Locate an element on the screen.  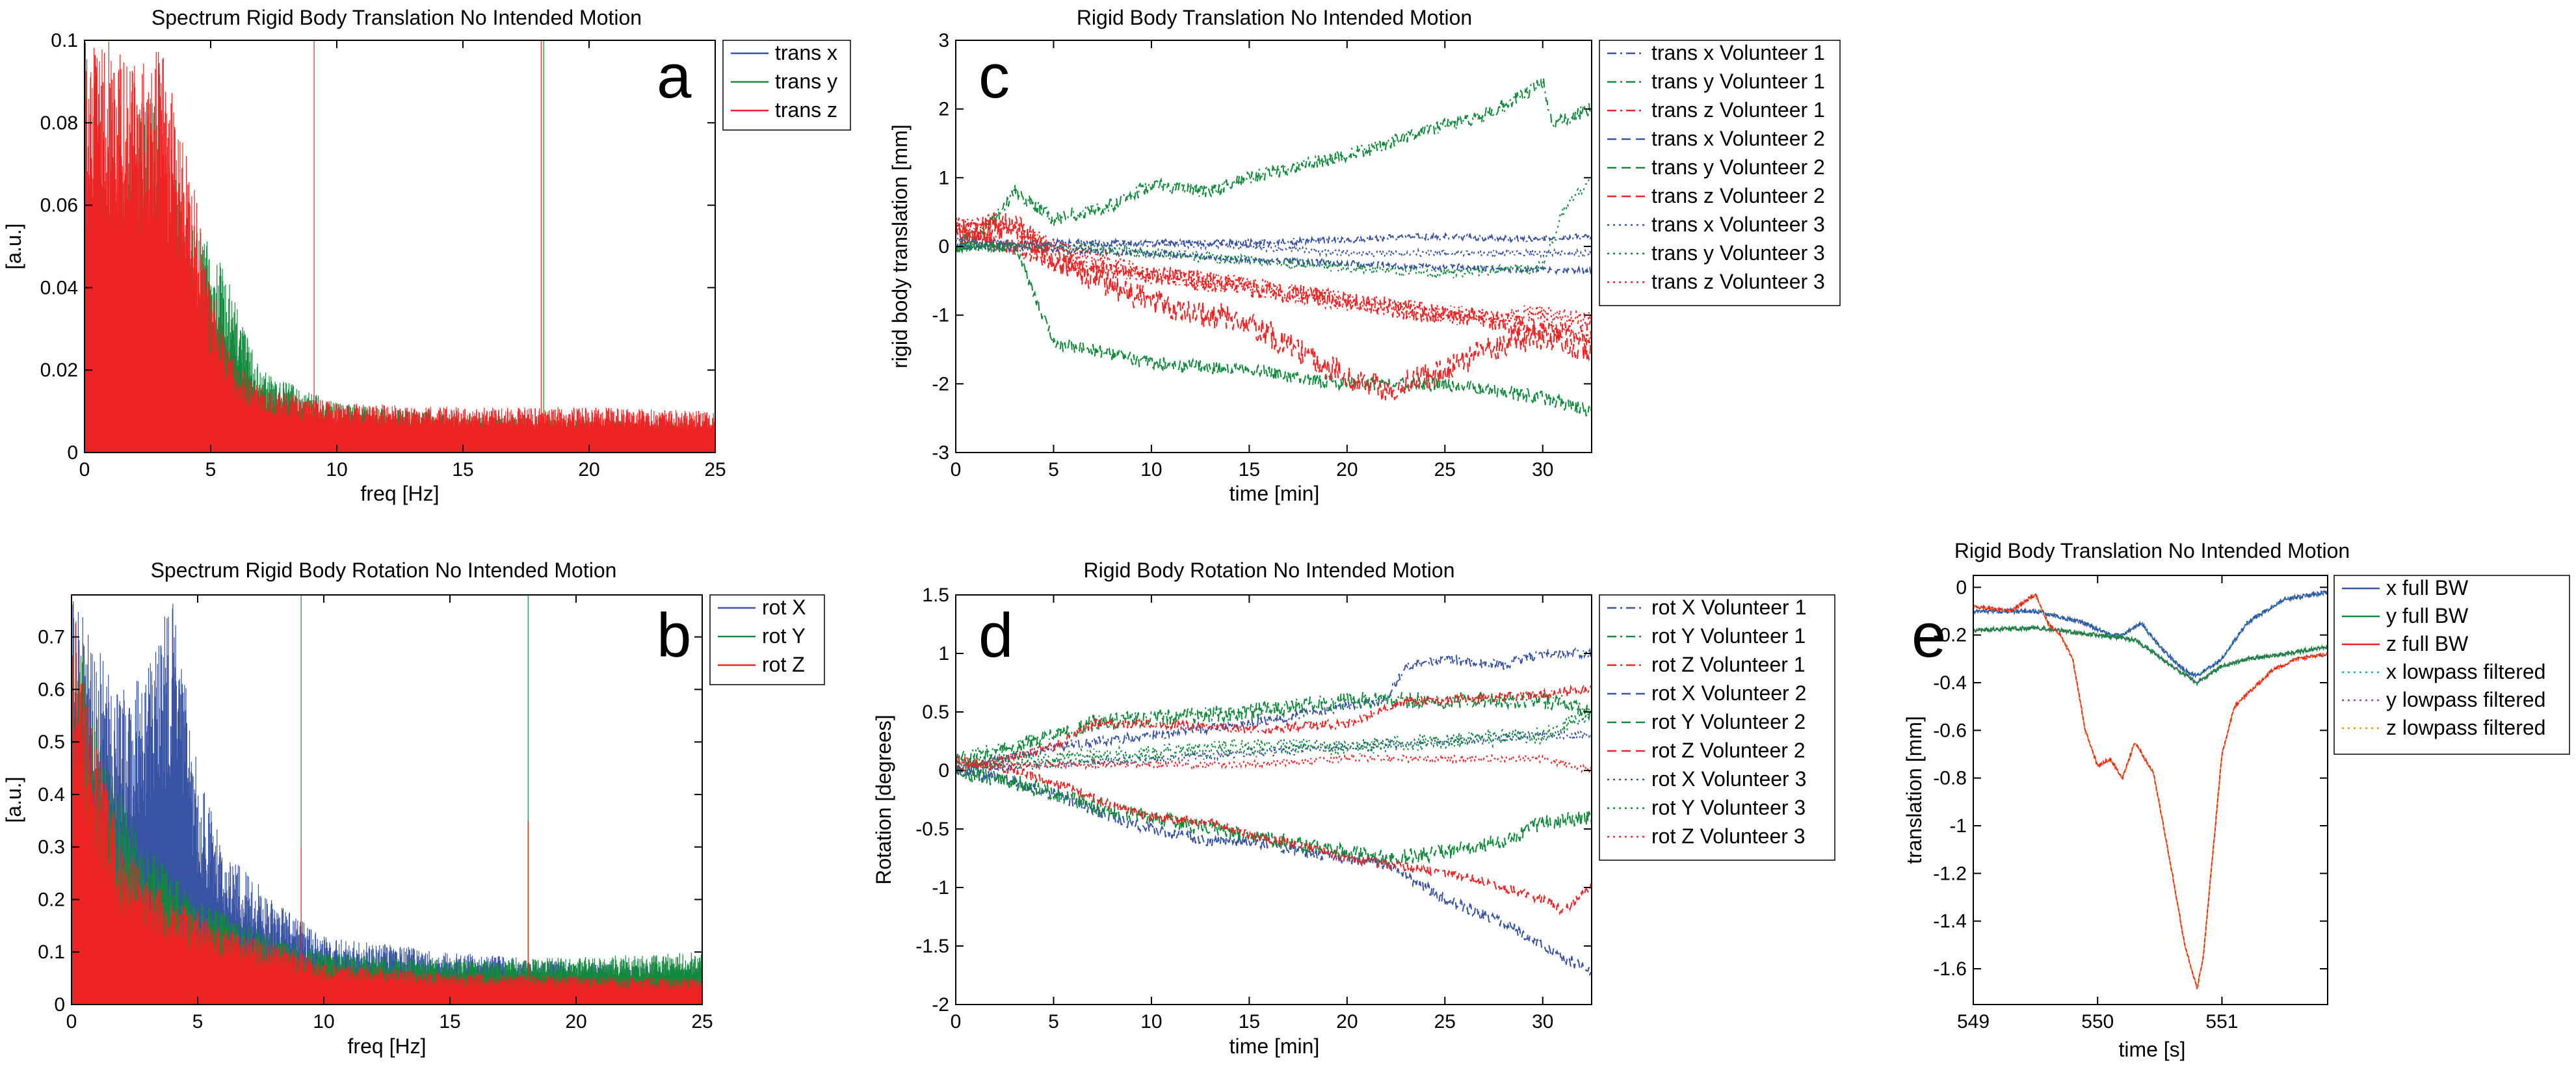
panel-e-legend-label: x lowpass filtered is located at coordinates (2465, 671).